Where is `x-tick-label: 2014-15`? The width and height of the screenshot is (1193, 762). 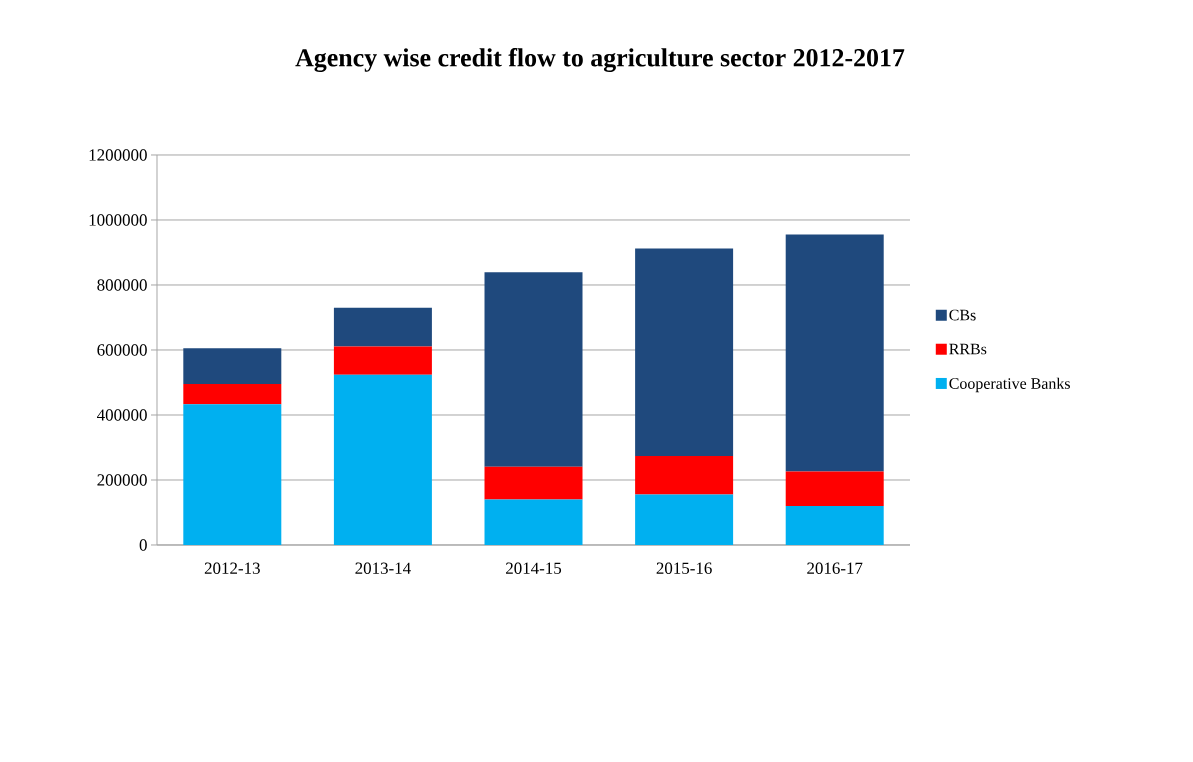 x-tick-label: 2014-15 is located at coordinates (534, 568).